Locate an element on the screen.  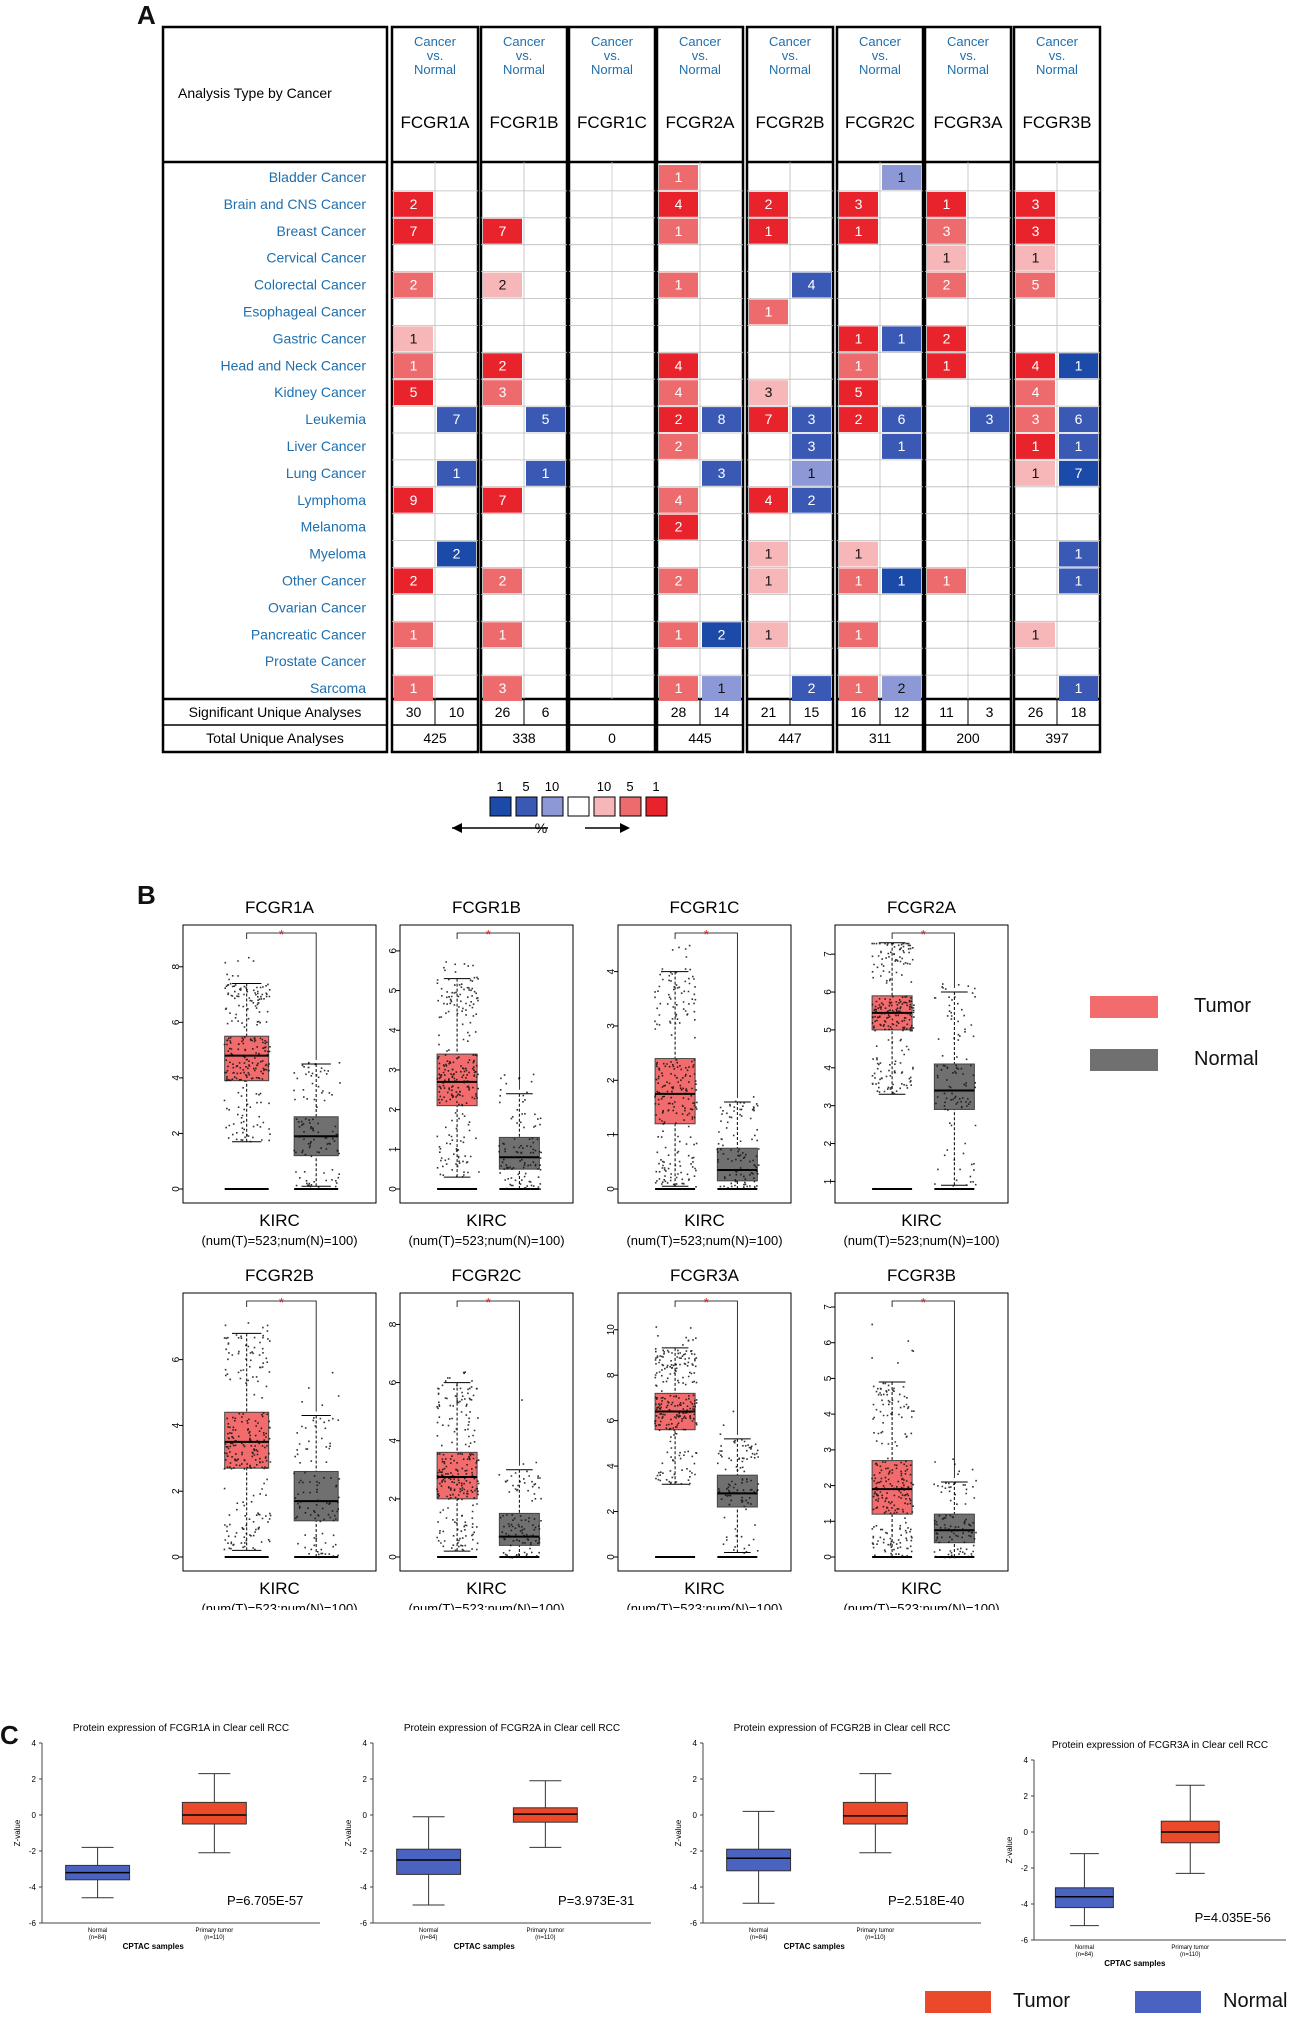
sig-under-count: 10 is located at coordinates (457, 712).